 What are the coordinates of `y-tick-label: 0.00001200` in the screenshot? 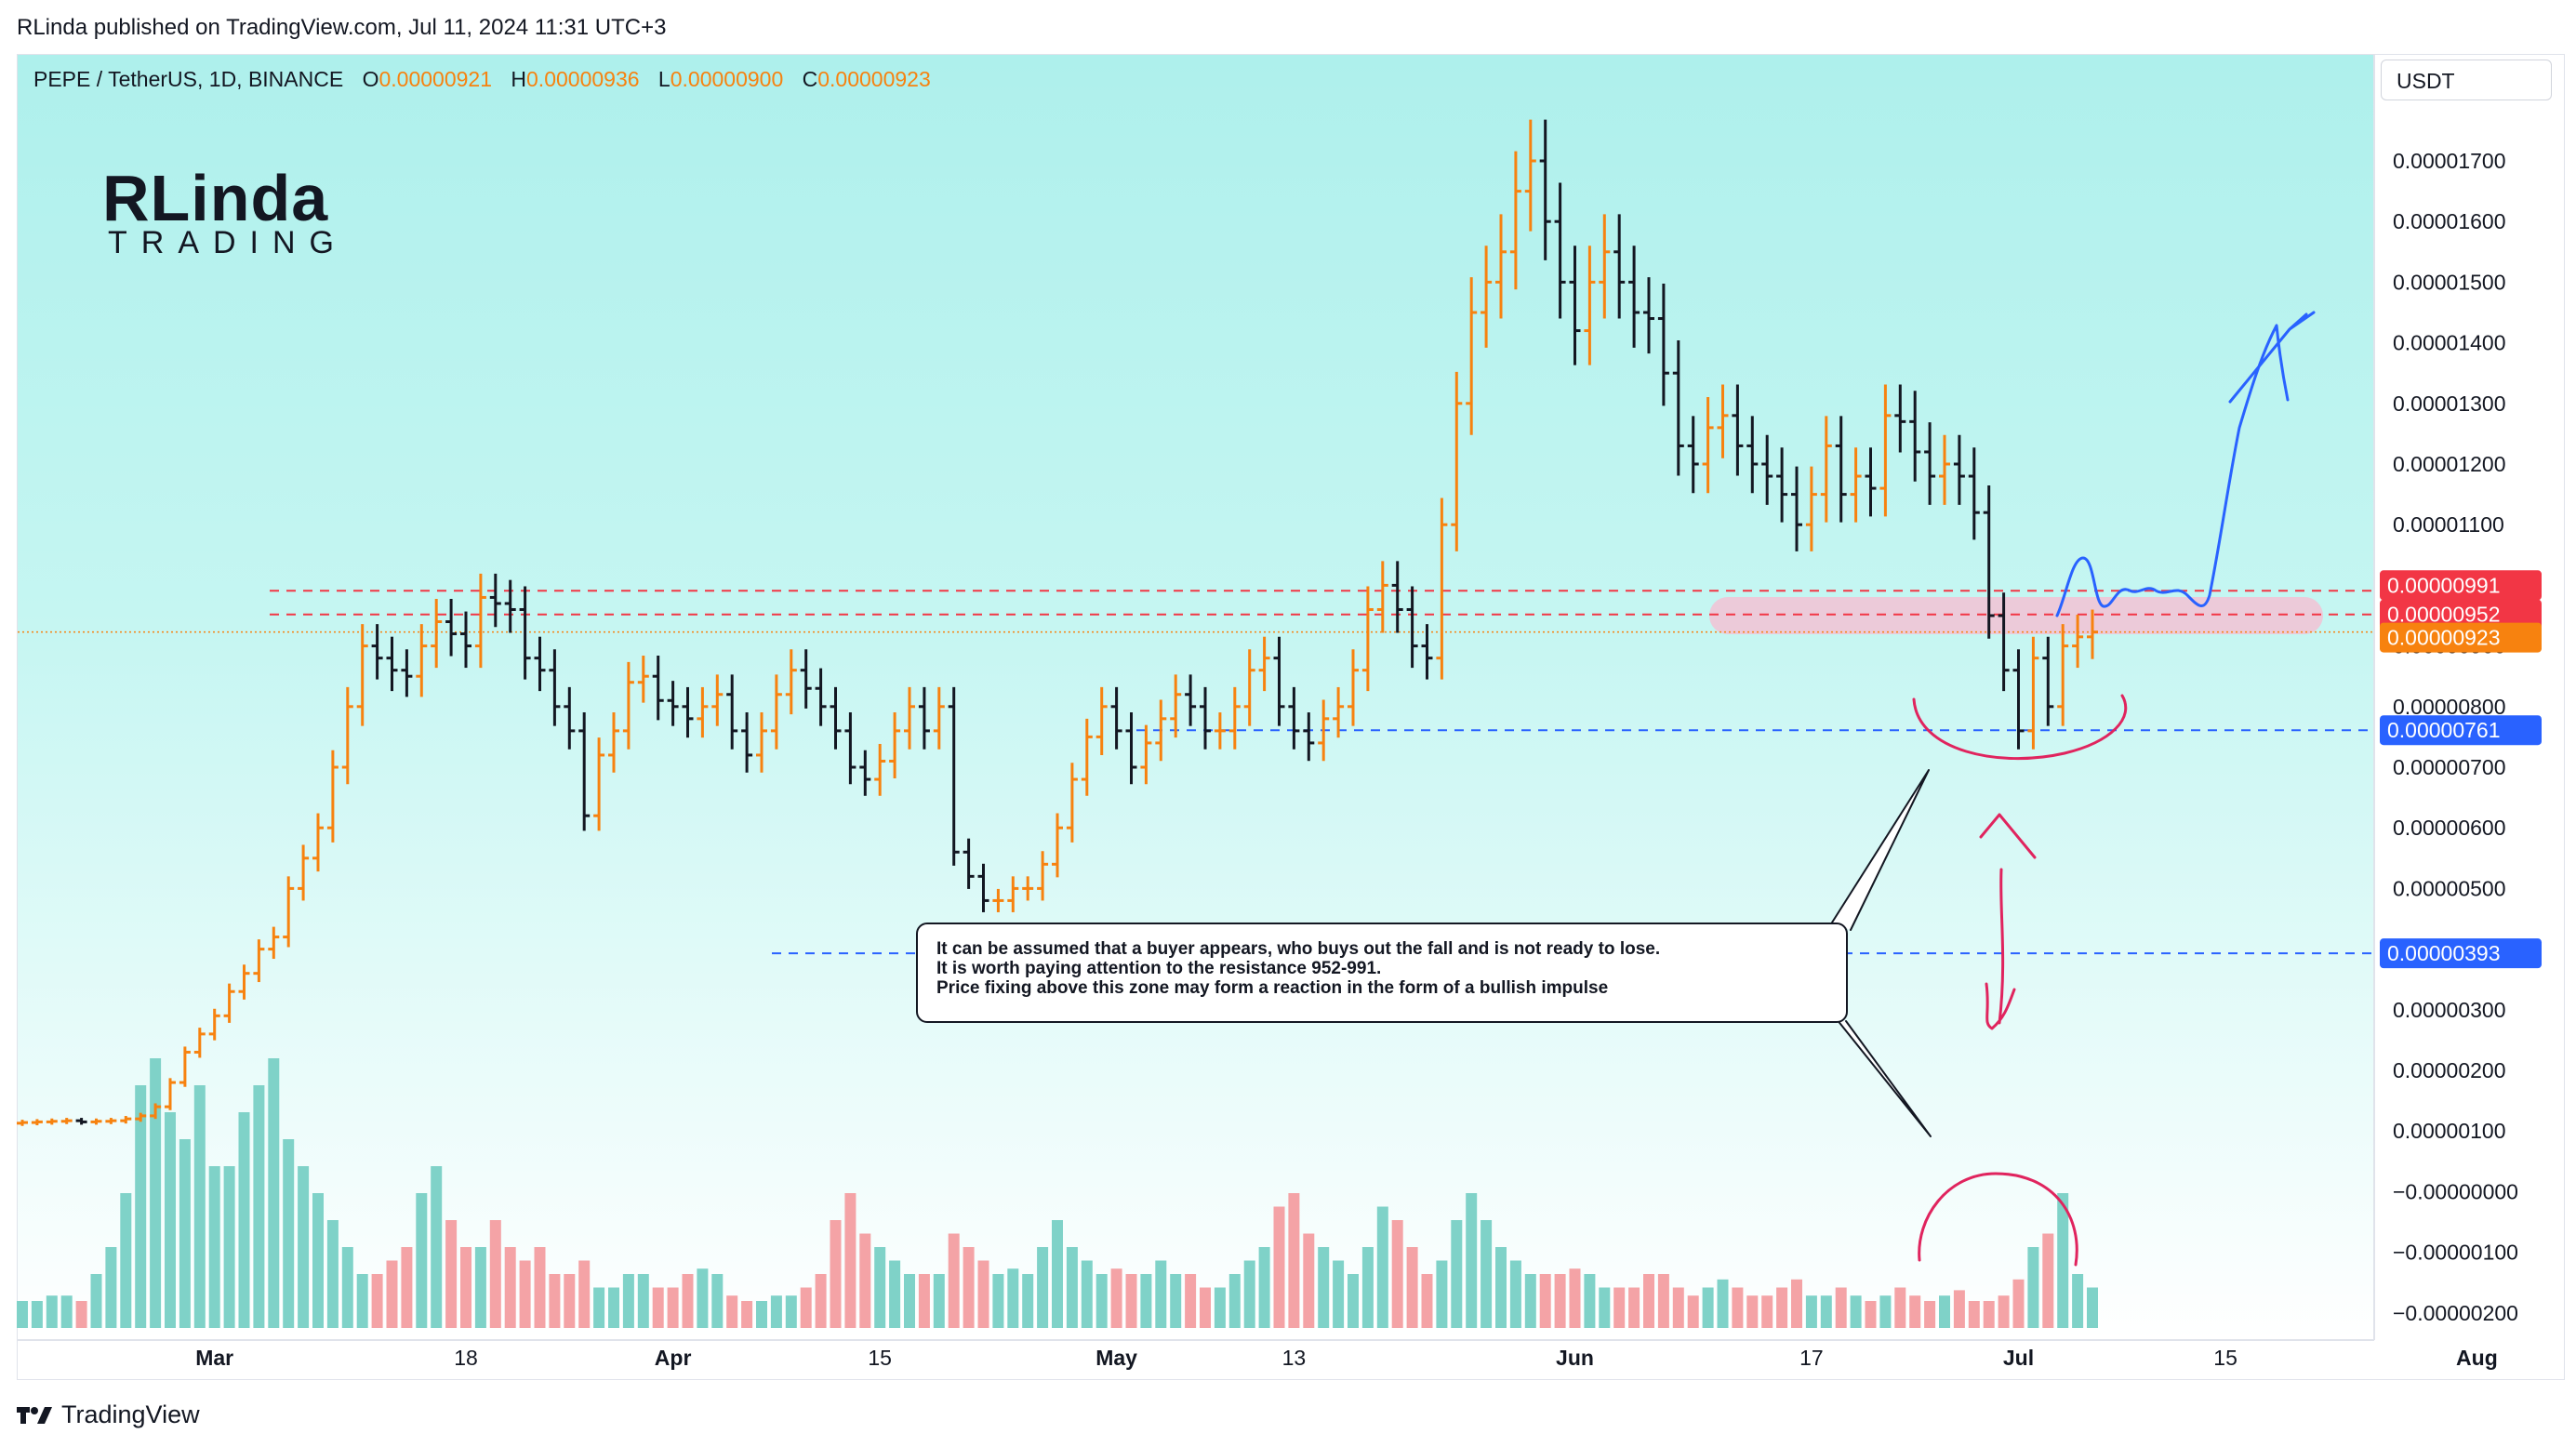 It's located at (2449, 464).